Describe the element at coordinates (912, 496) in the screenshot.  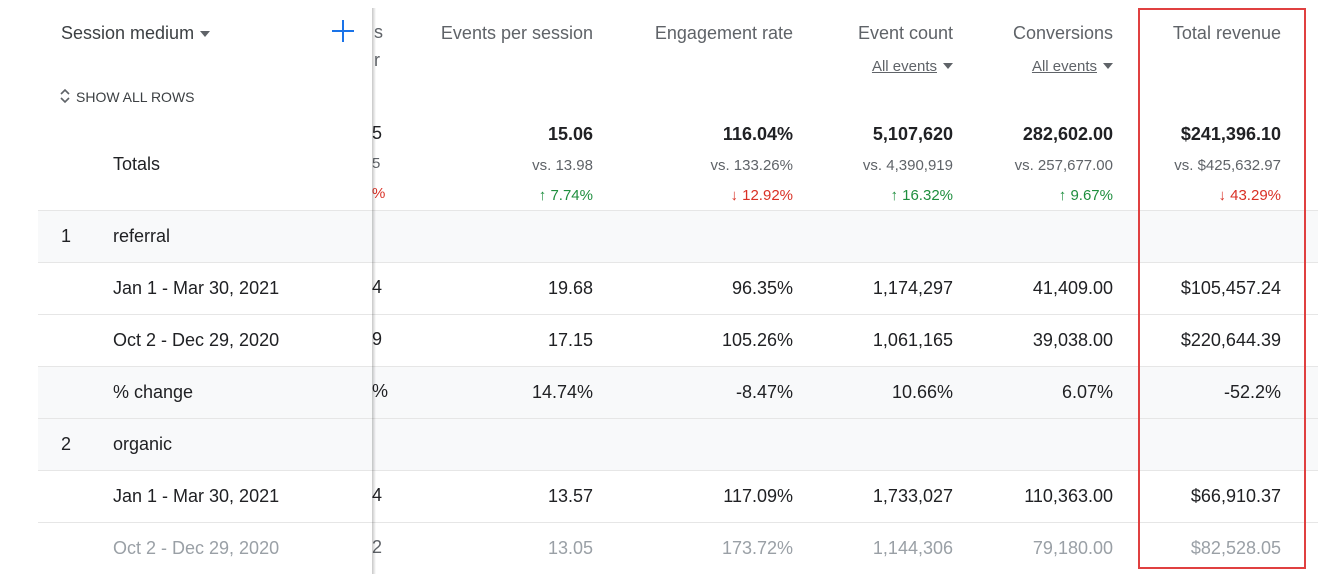
I see `table-cell: 1,733,027` at that location.